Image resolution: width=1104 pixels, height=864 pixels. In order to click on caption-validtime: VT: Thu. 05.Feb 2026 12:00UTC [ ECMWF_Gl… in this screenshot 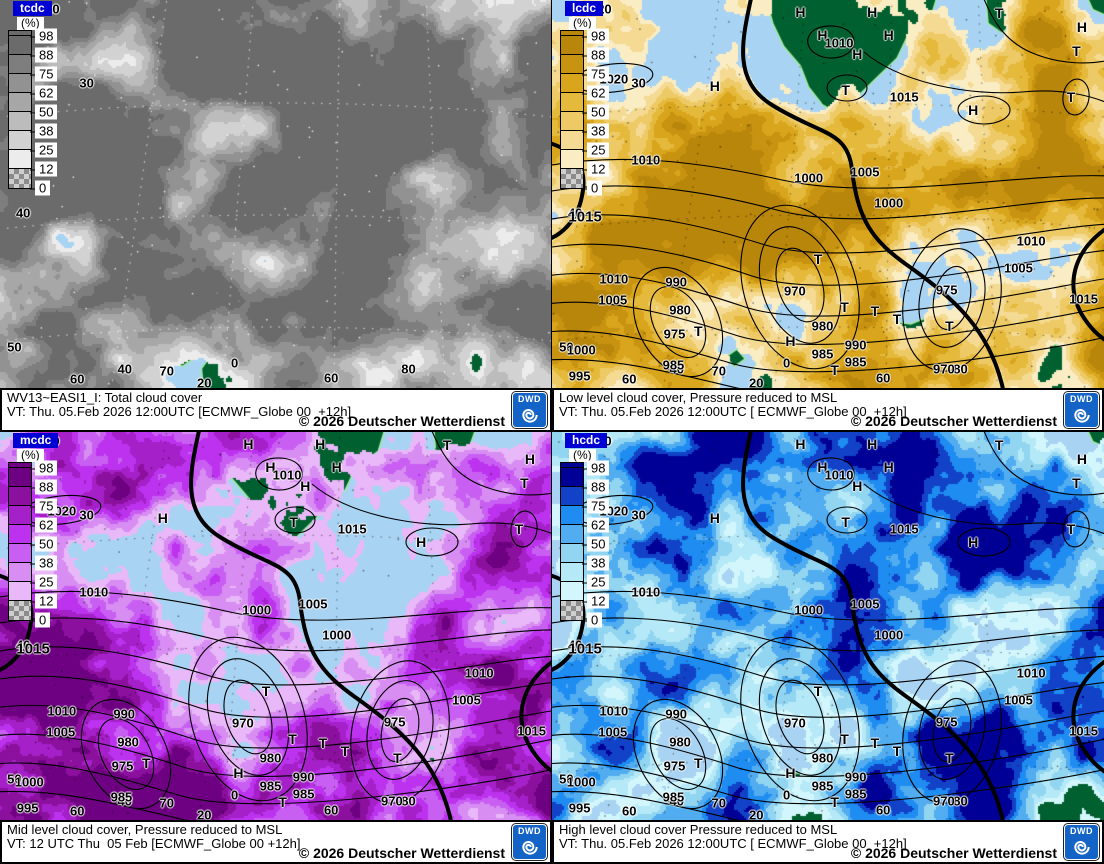, I will do `click(733, 411)`.